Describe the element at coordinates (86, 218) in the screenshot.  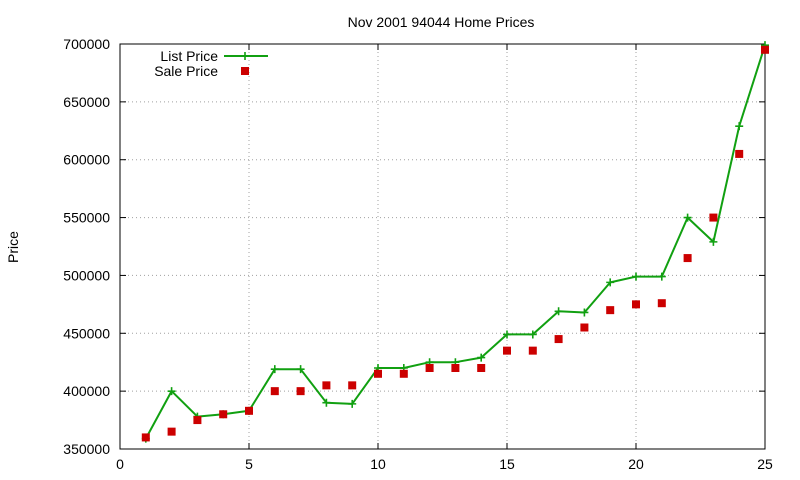
I see `y-tick-label: 550000` at that location.